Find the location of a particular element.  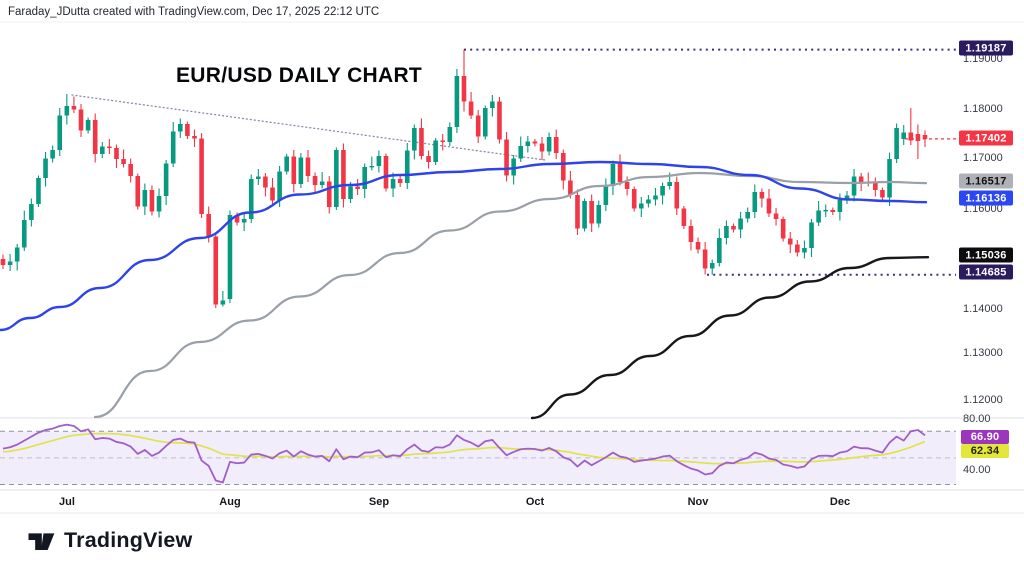

rsi-line is located at coordinates (464, 453).